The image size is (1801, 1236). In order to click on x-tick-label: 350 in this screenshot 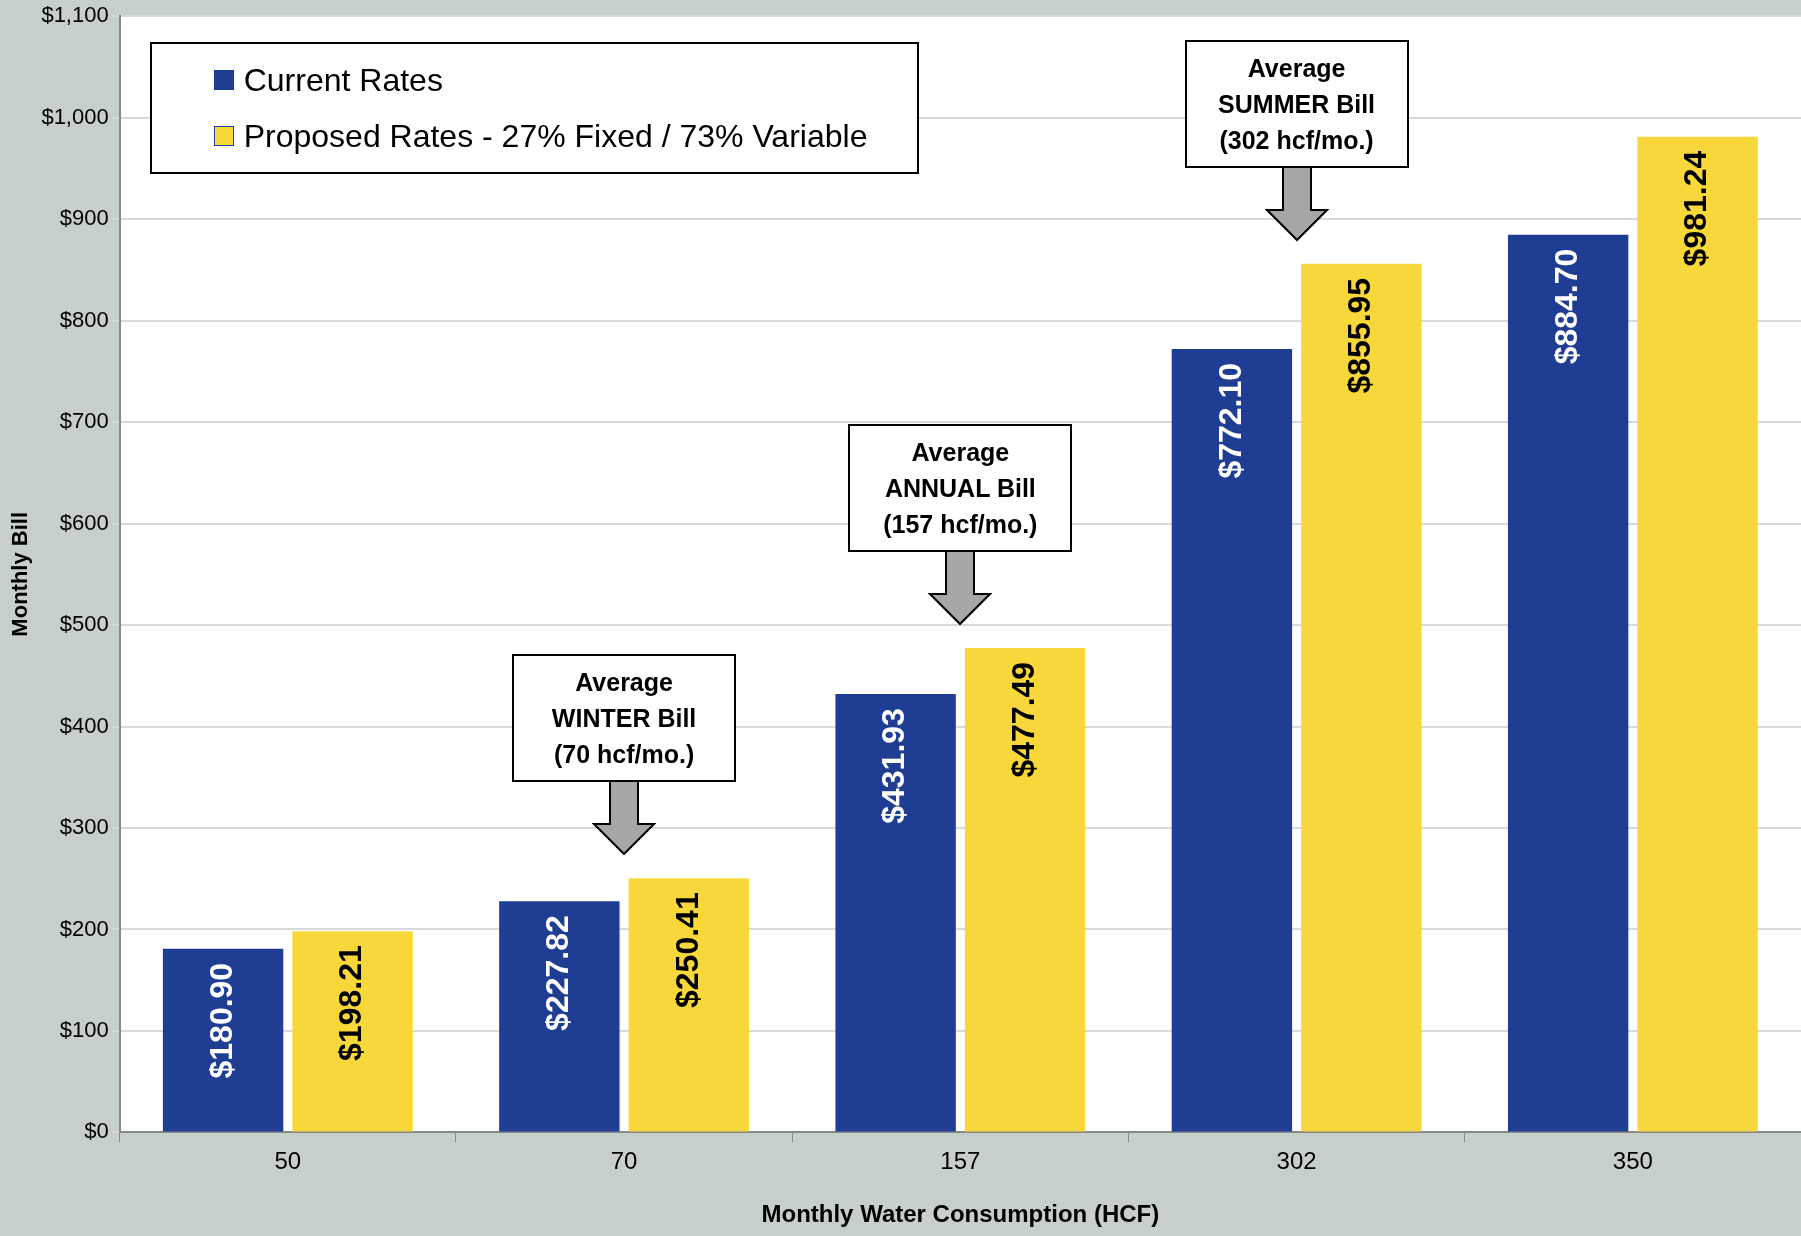, I will do `click(1632, 1161)`.